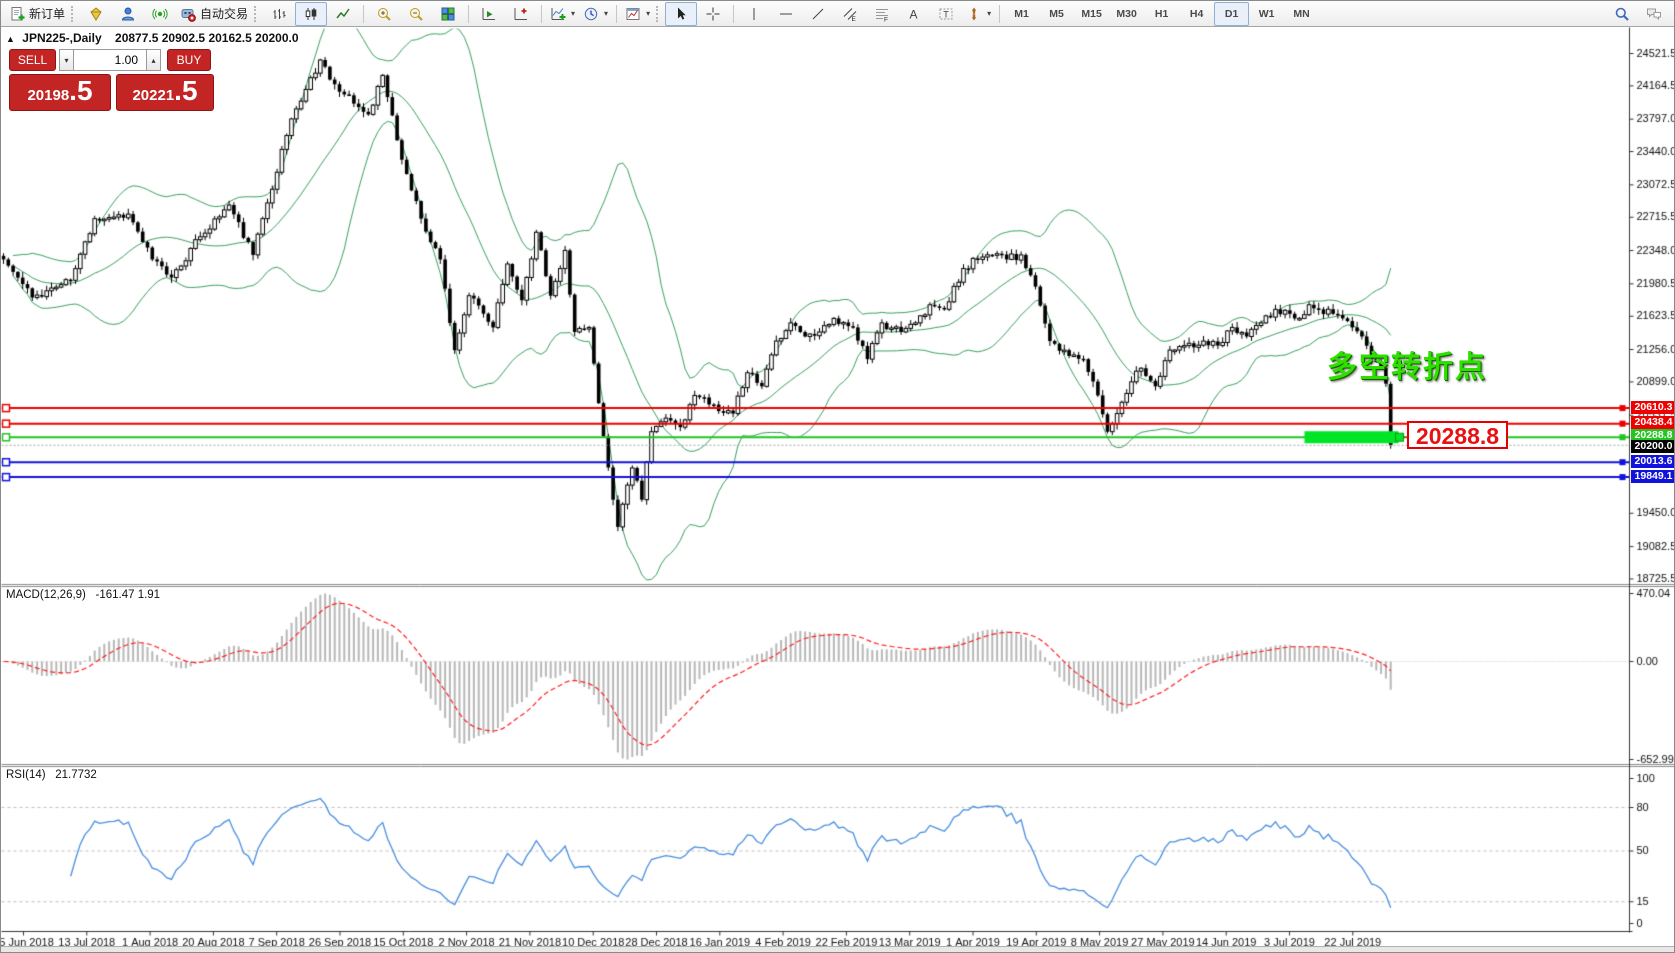  I want to click on trendline-icon, so click(818, 13).